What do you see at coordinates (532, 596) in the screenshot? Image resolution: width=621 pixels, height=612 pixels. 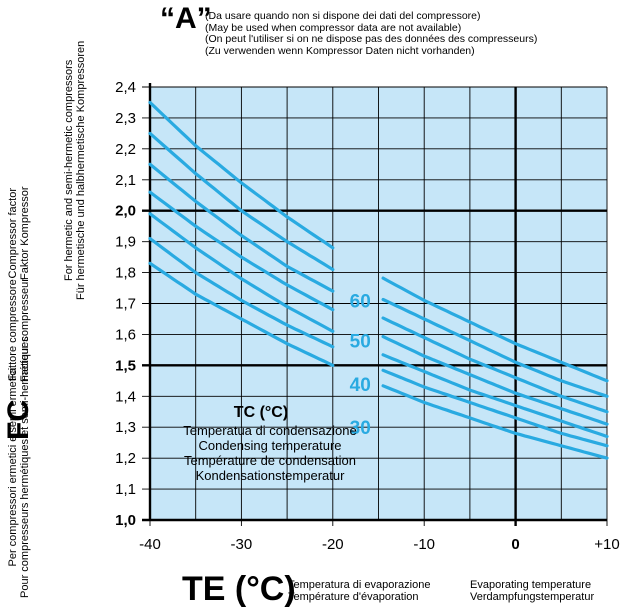 I see `evap-note-german: Verdampfungstemperatur` at bounding box center [532, 596].